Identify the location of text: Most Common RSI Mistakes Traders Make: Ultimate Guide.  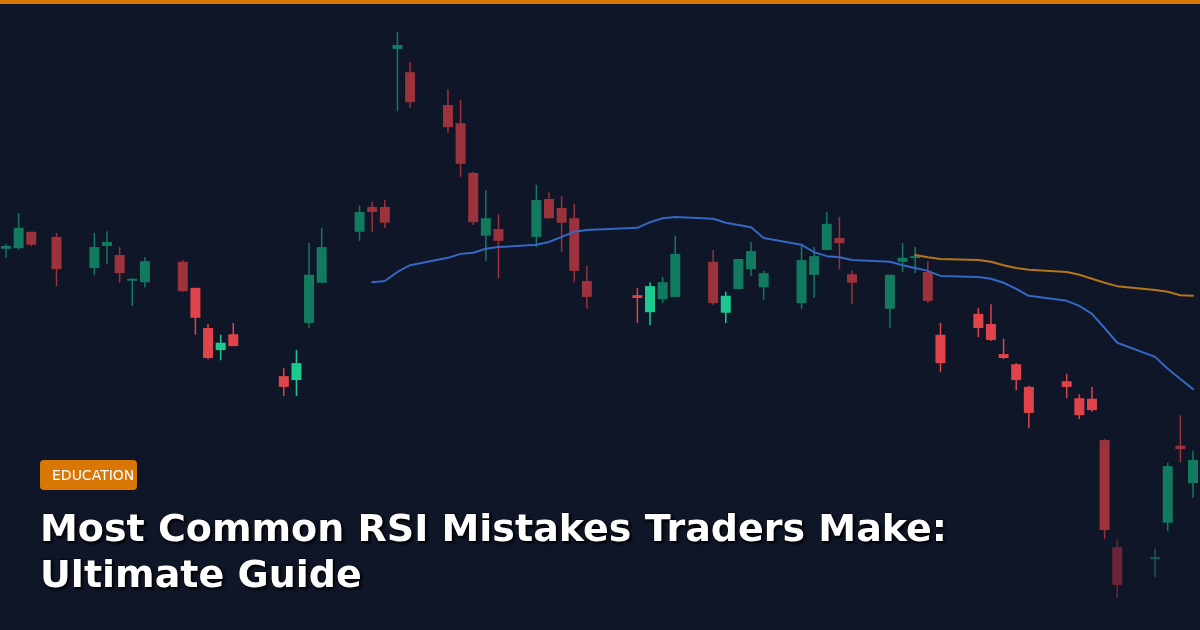
(494, 551).